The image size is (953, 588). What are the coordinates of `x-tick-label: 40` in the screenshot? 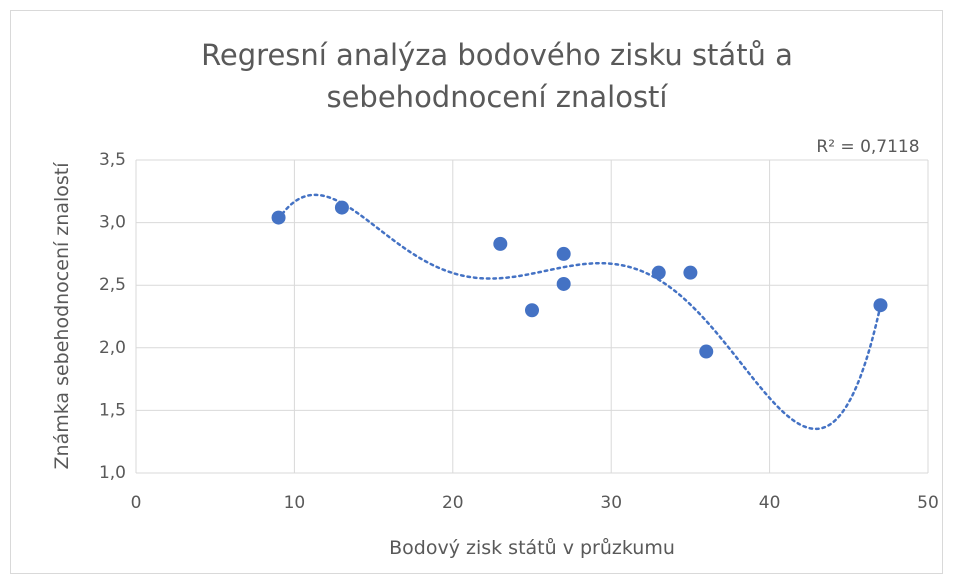 It's located at (770, 503).